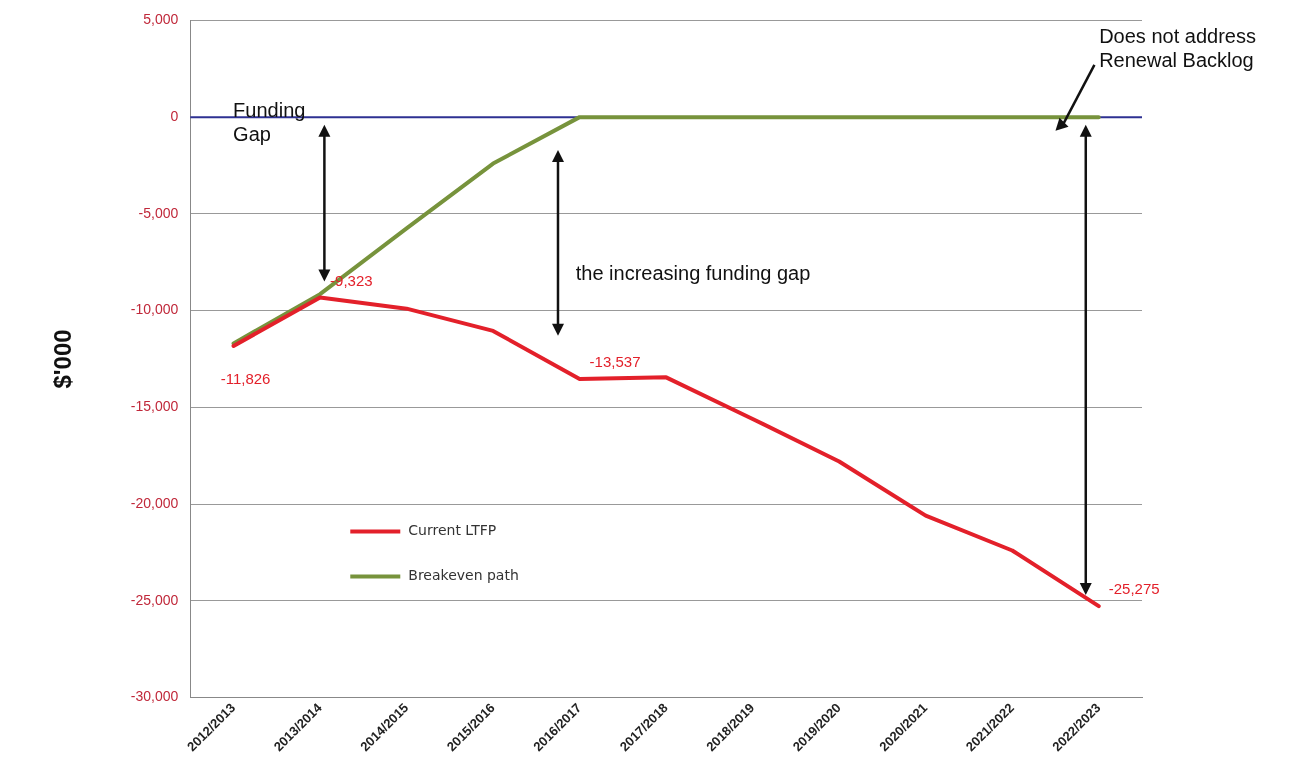  What do you see at coordinates (161, 19) in the screenshot?
I see `y-tick-label: 5,000` at bounding box center [161, 19].